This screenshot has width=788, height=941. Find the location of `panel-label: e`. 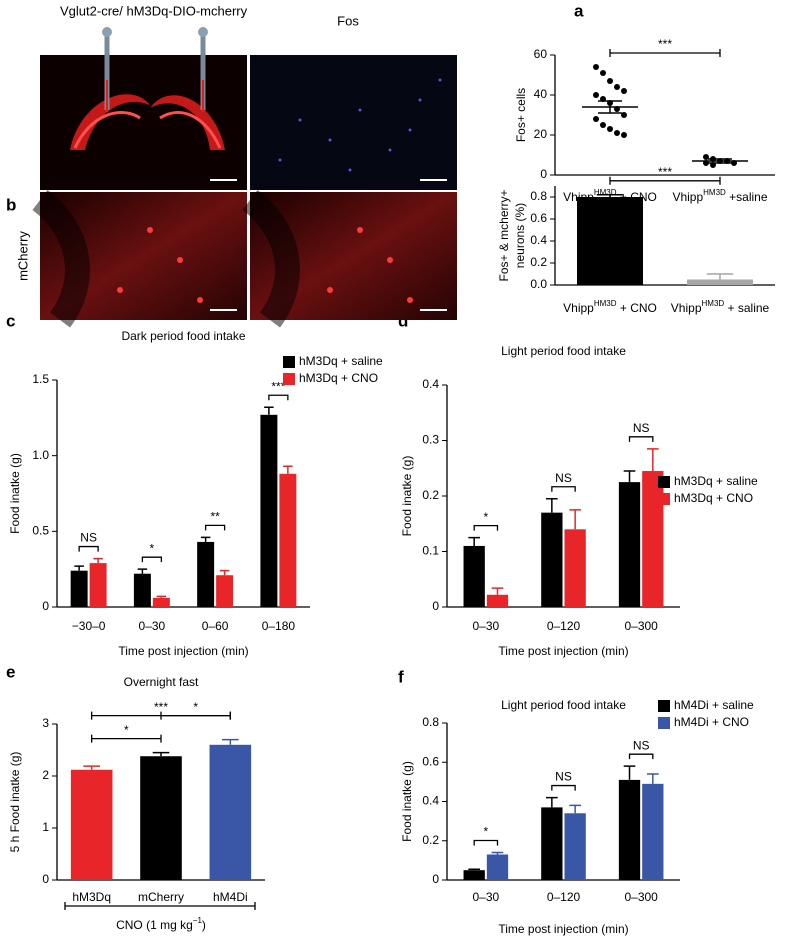

panel-label: e is located at coordinates (10, 671).